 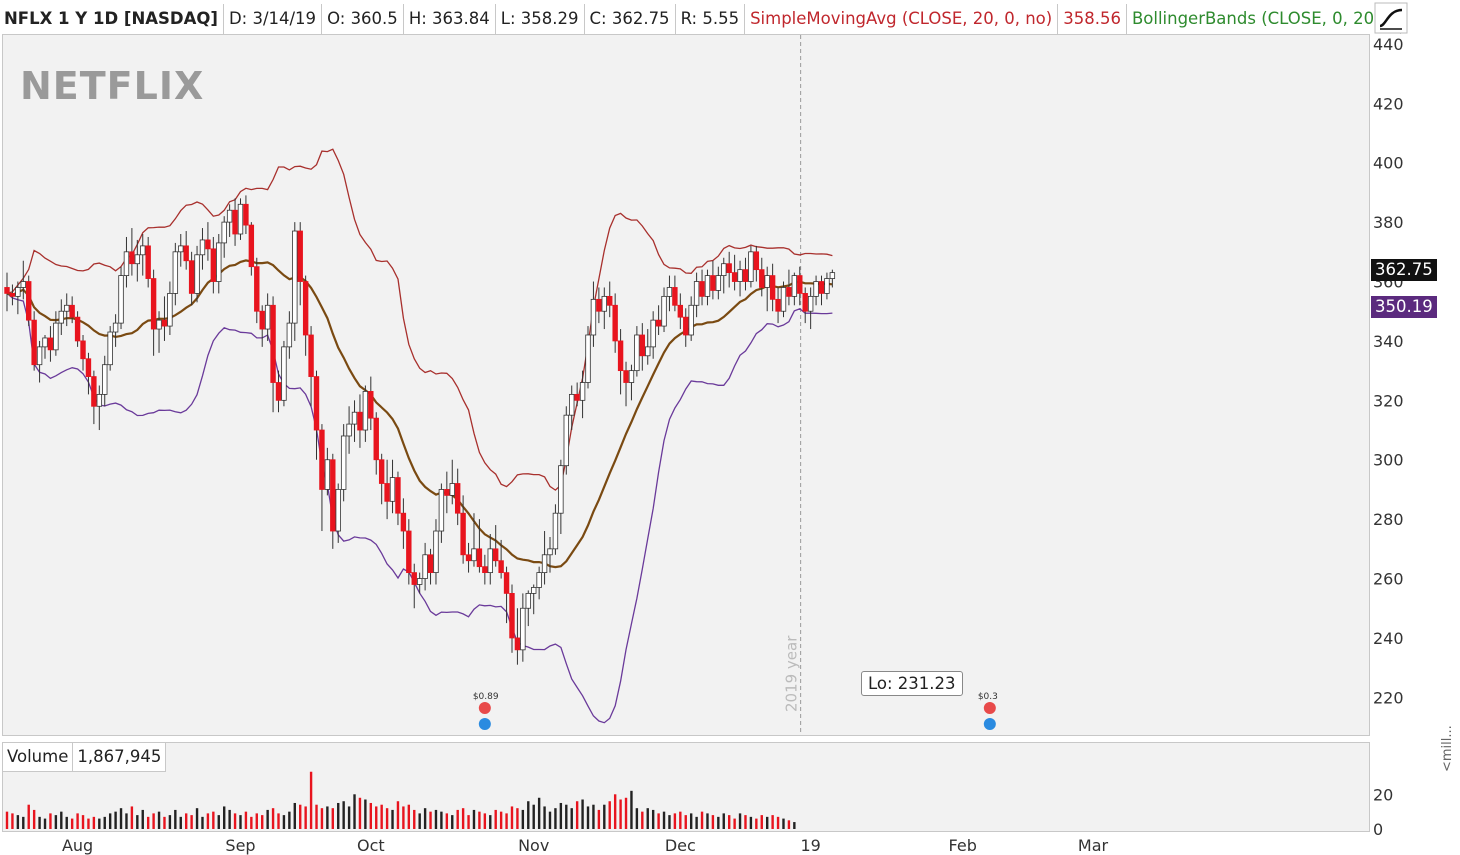 What do you see at coordinates (1388, 460) in the screenshot?
I see `y-tick-label: 300` at bounding box center [1388, 460].